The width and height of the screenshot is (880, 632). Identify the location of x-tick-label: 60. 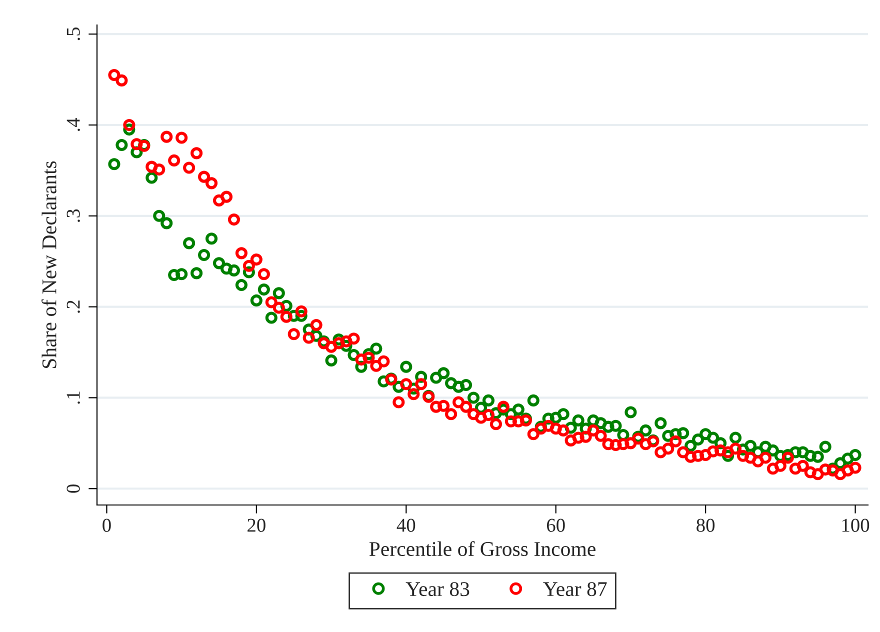
(555, 525).